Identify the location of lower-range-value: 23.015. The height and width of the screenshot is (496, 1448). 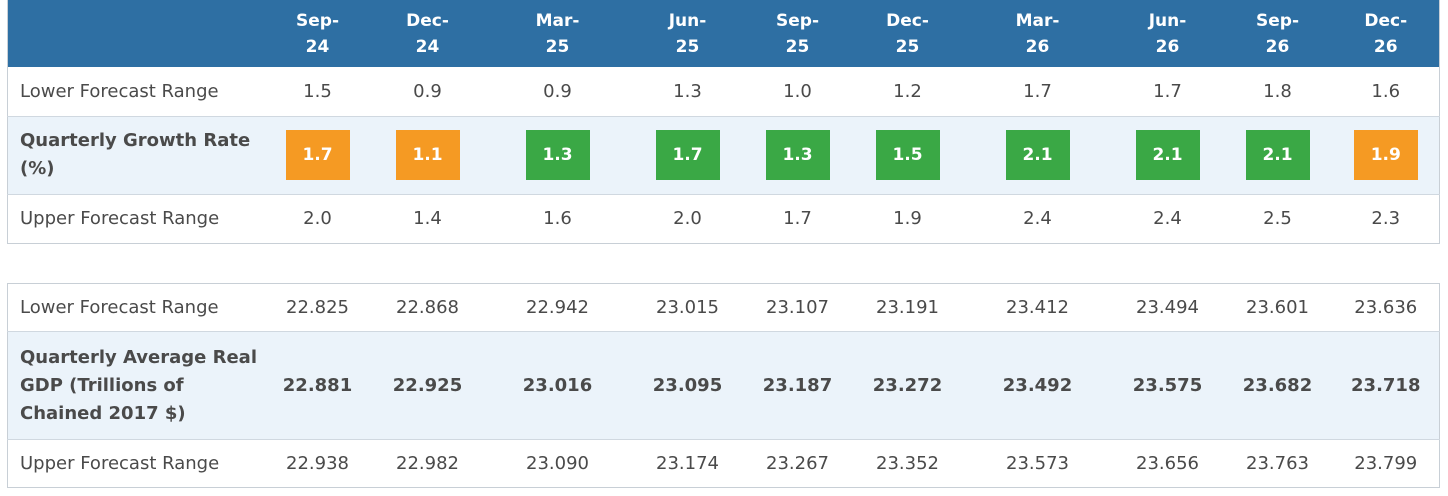
(687, 307).